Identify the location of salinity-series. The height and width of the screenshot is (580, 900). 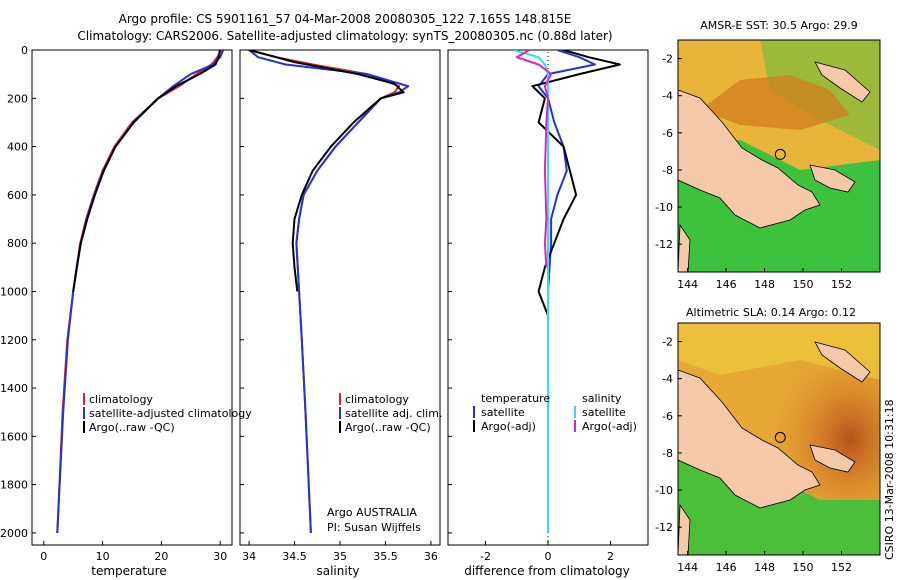
(329, 291).